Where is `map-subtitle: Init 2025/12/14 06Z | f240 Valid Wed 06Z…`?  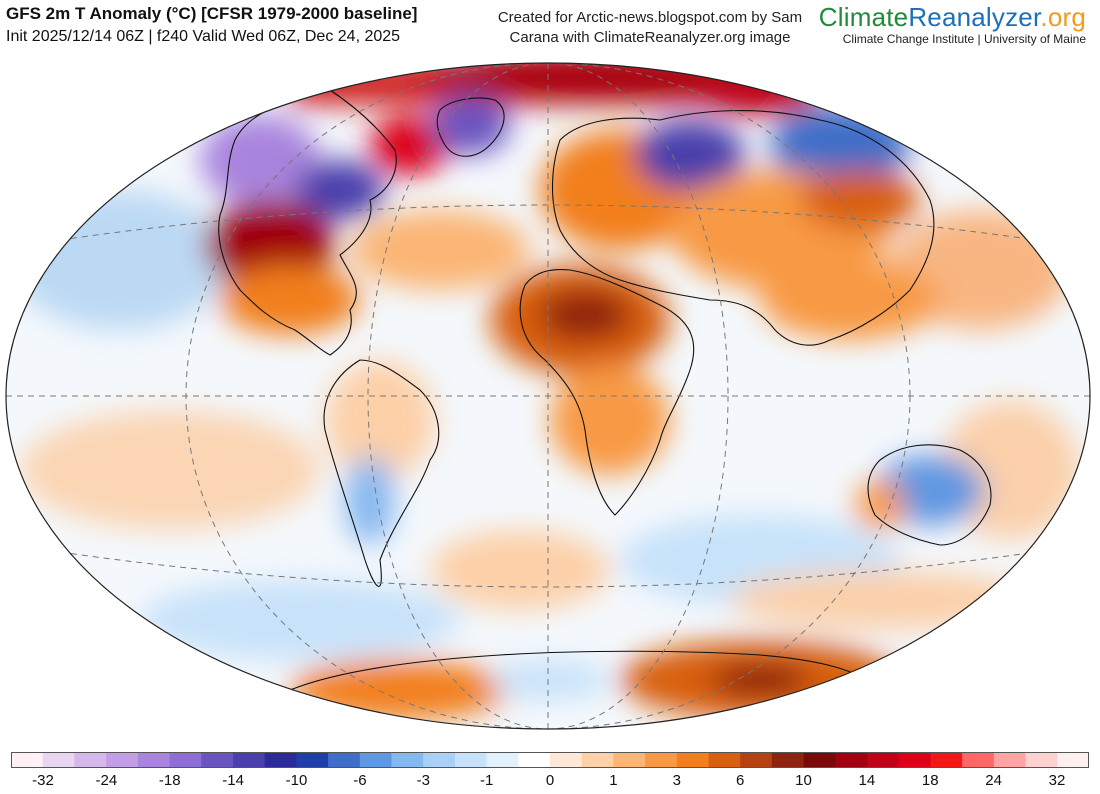 map-subtitle: Init 2025/12/14 06Z | f240 Valid Wed 06Z… is located at coordinates (203, 36).